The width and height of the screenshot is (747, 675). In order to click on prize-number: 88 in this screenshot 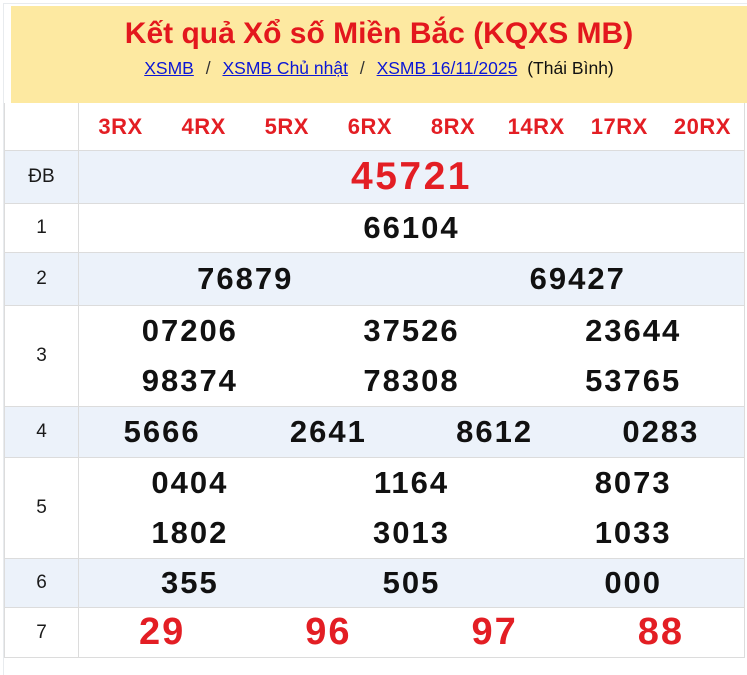, I will do `click(661, 632)`.